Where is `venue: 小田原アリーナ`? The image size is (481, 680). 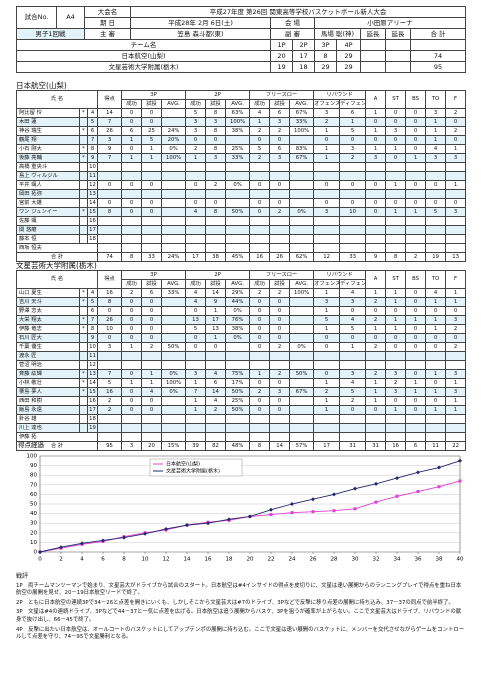
venue: 小田原アリーナ is located at coordinates (390, 23).